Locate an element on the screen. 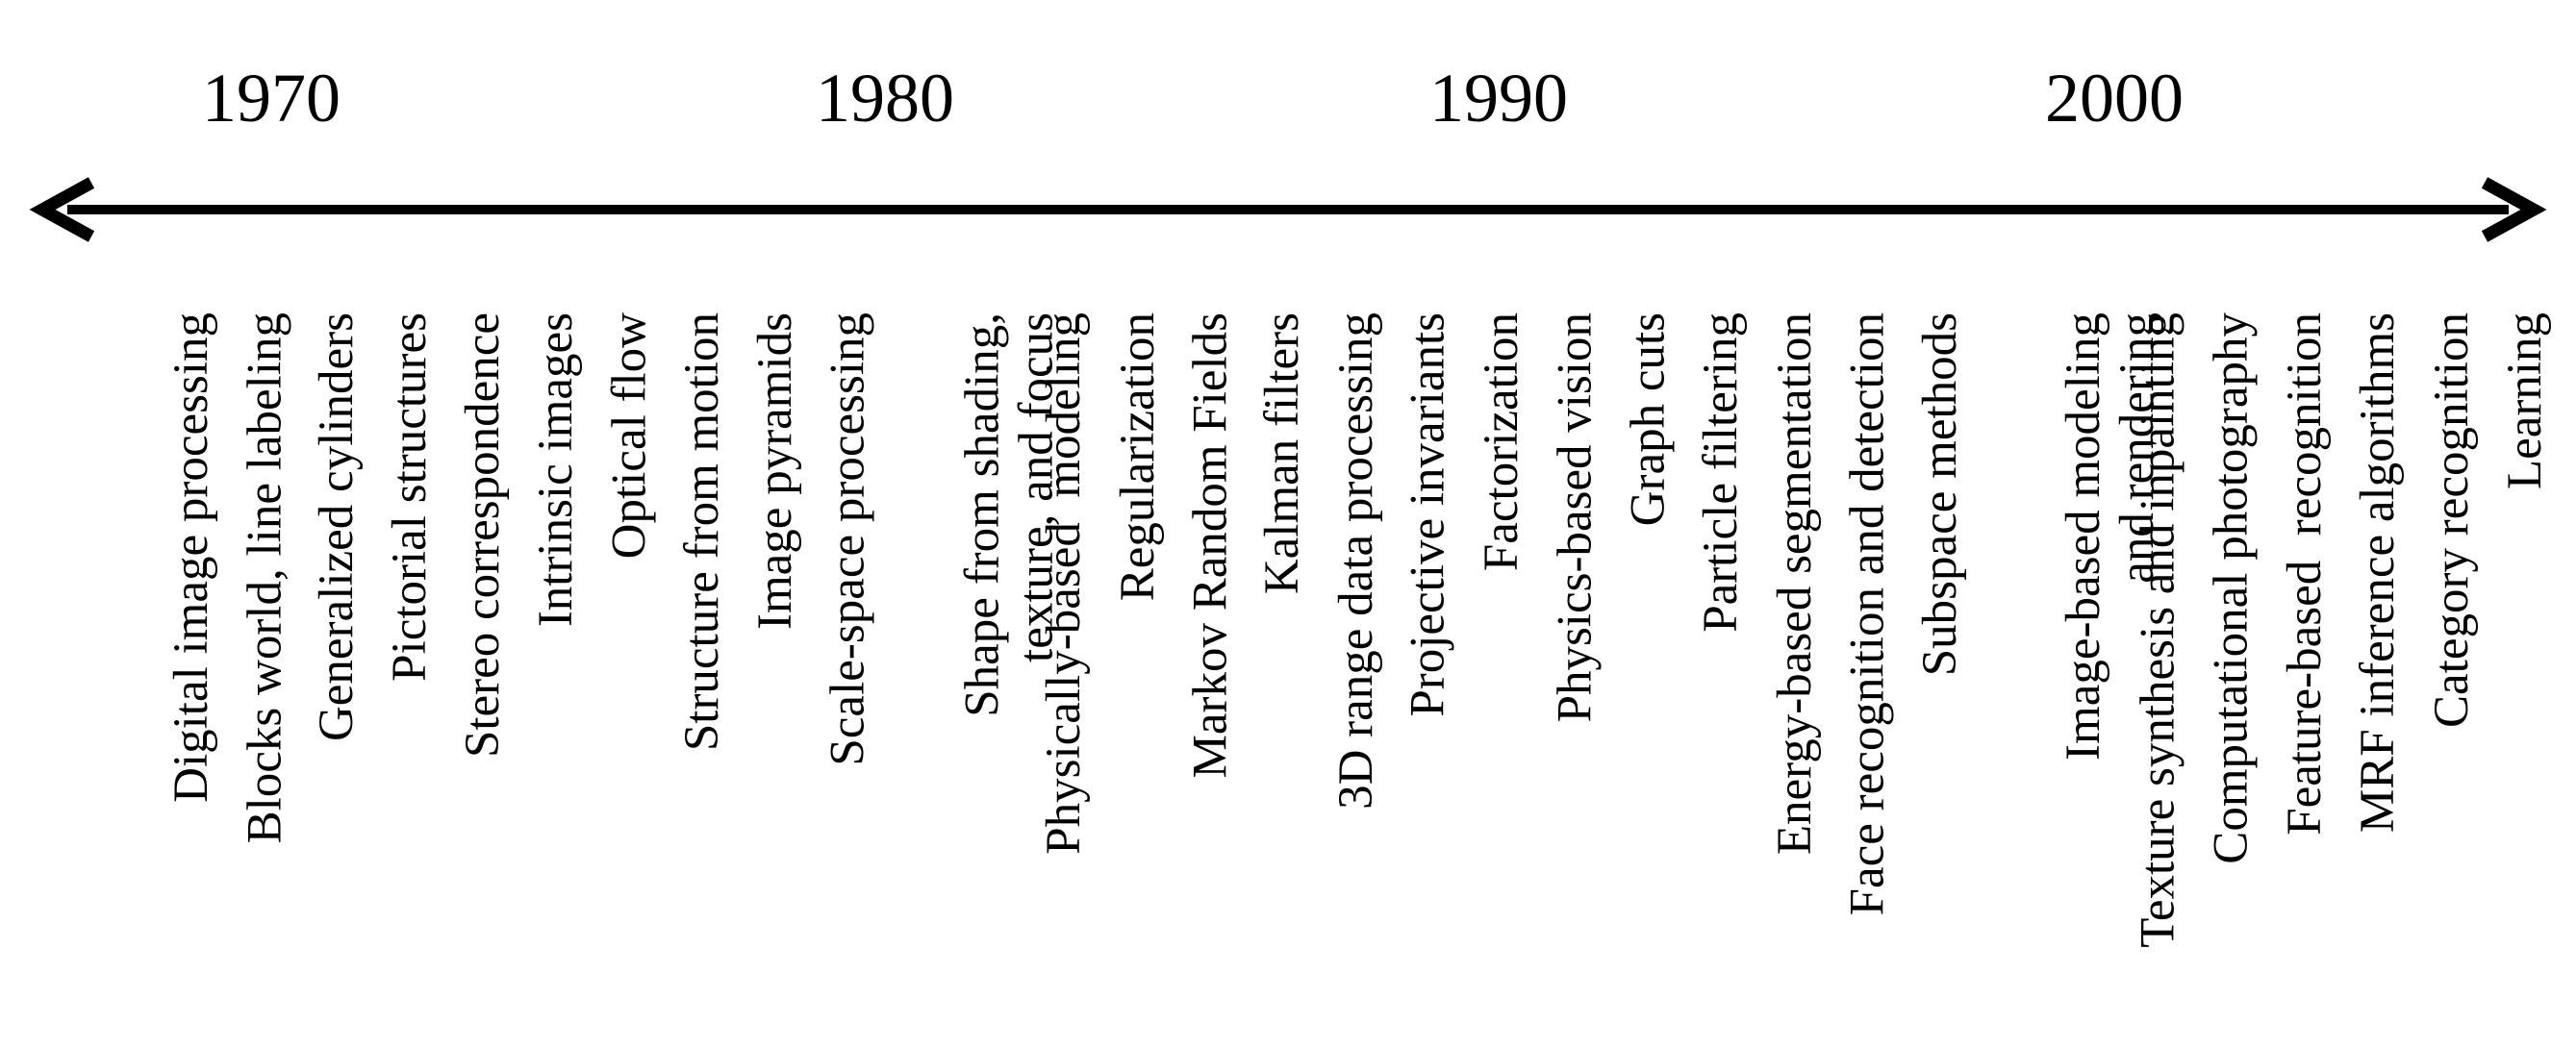 The width and height of the screenshot is (2576, 1048). left-arrowhead is located at coordinates (62, 210).